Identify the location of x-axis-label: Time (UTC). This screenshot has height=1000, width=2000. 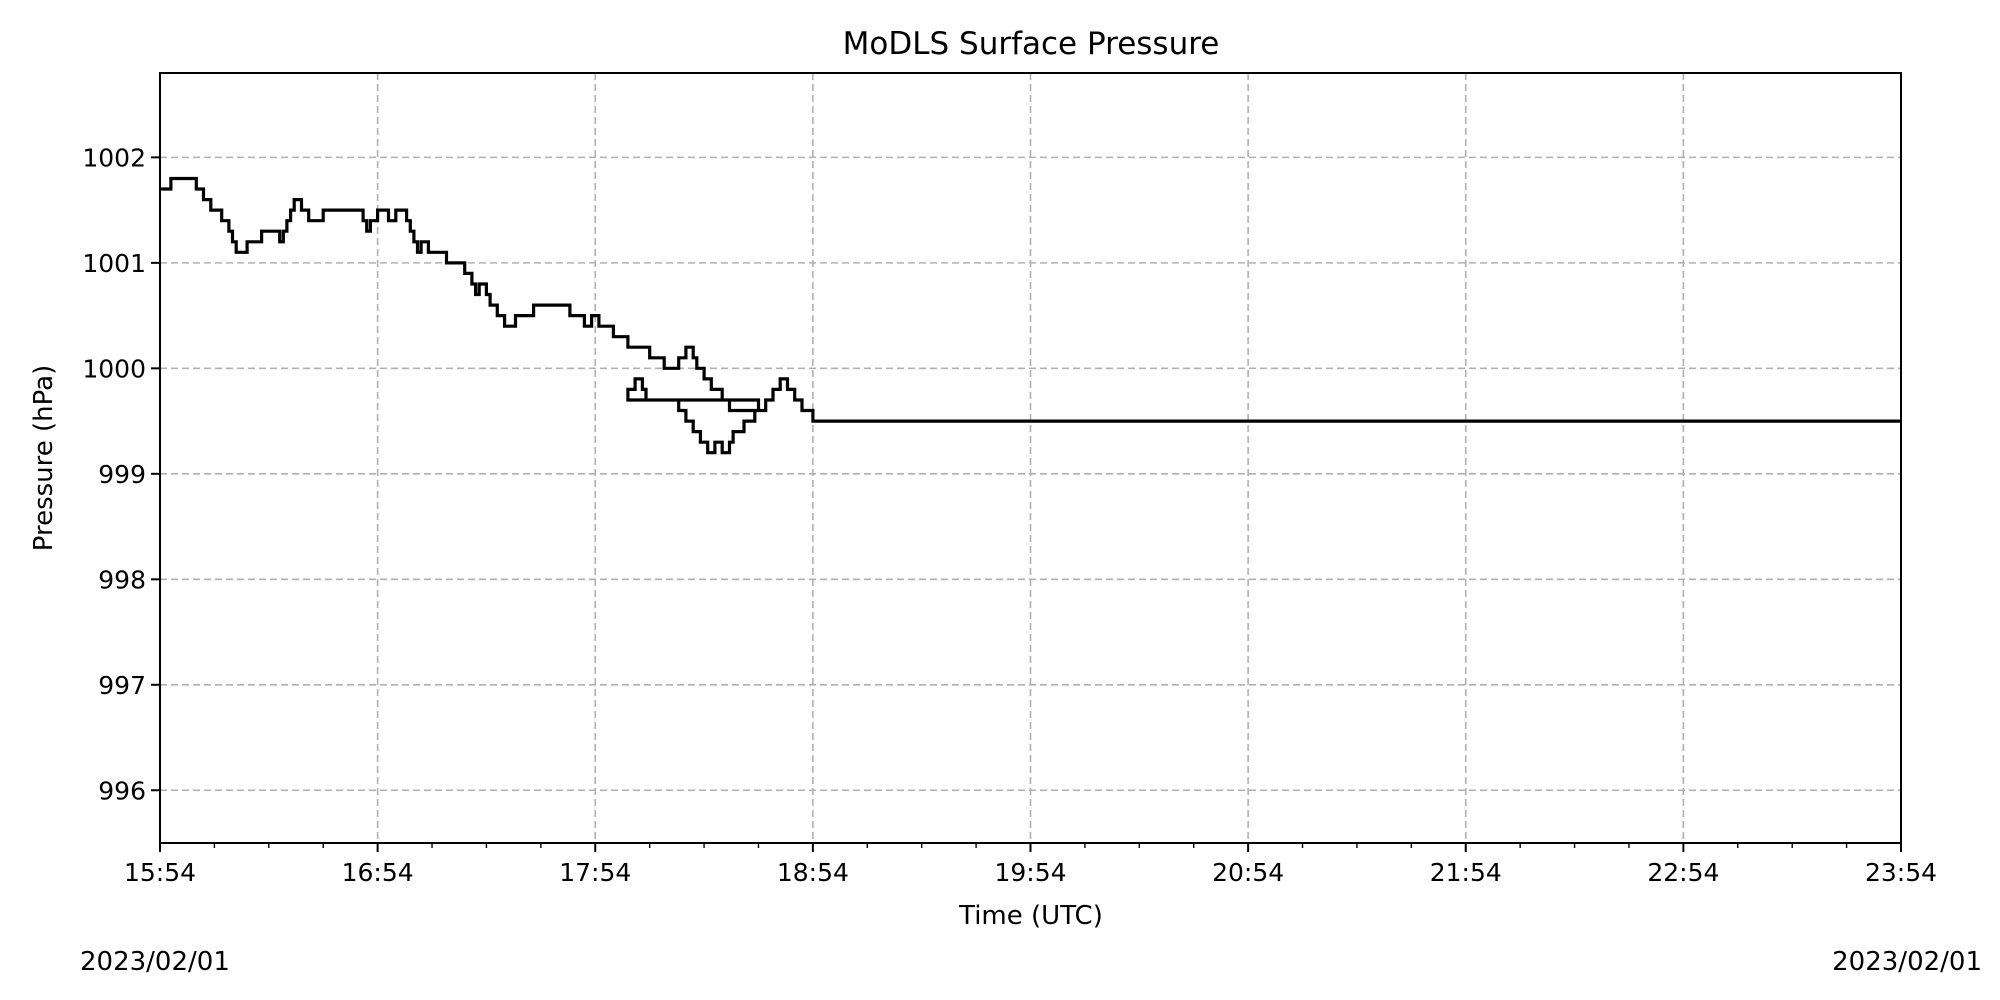
(1030, 916).